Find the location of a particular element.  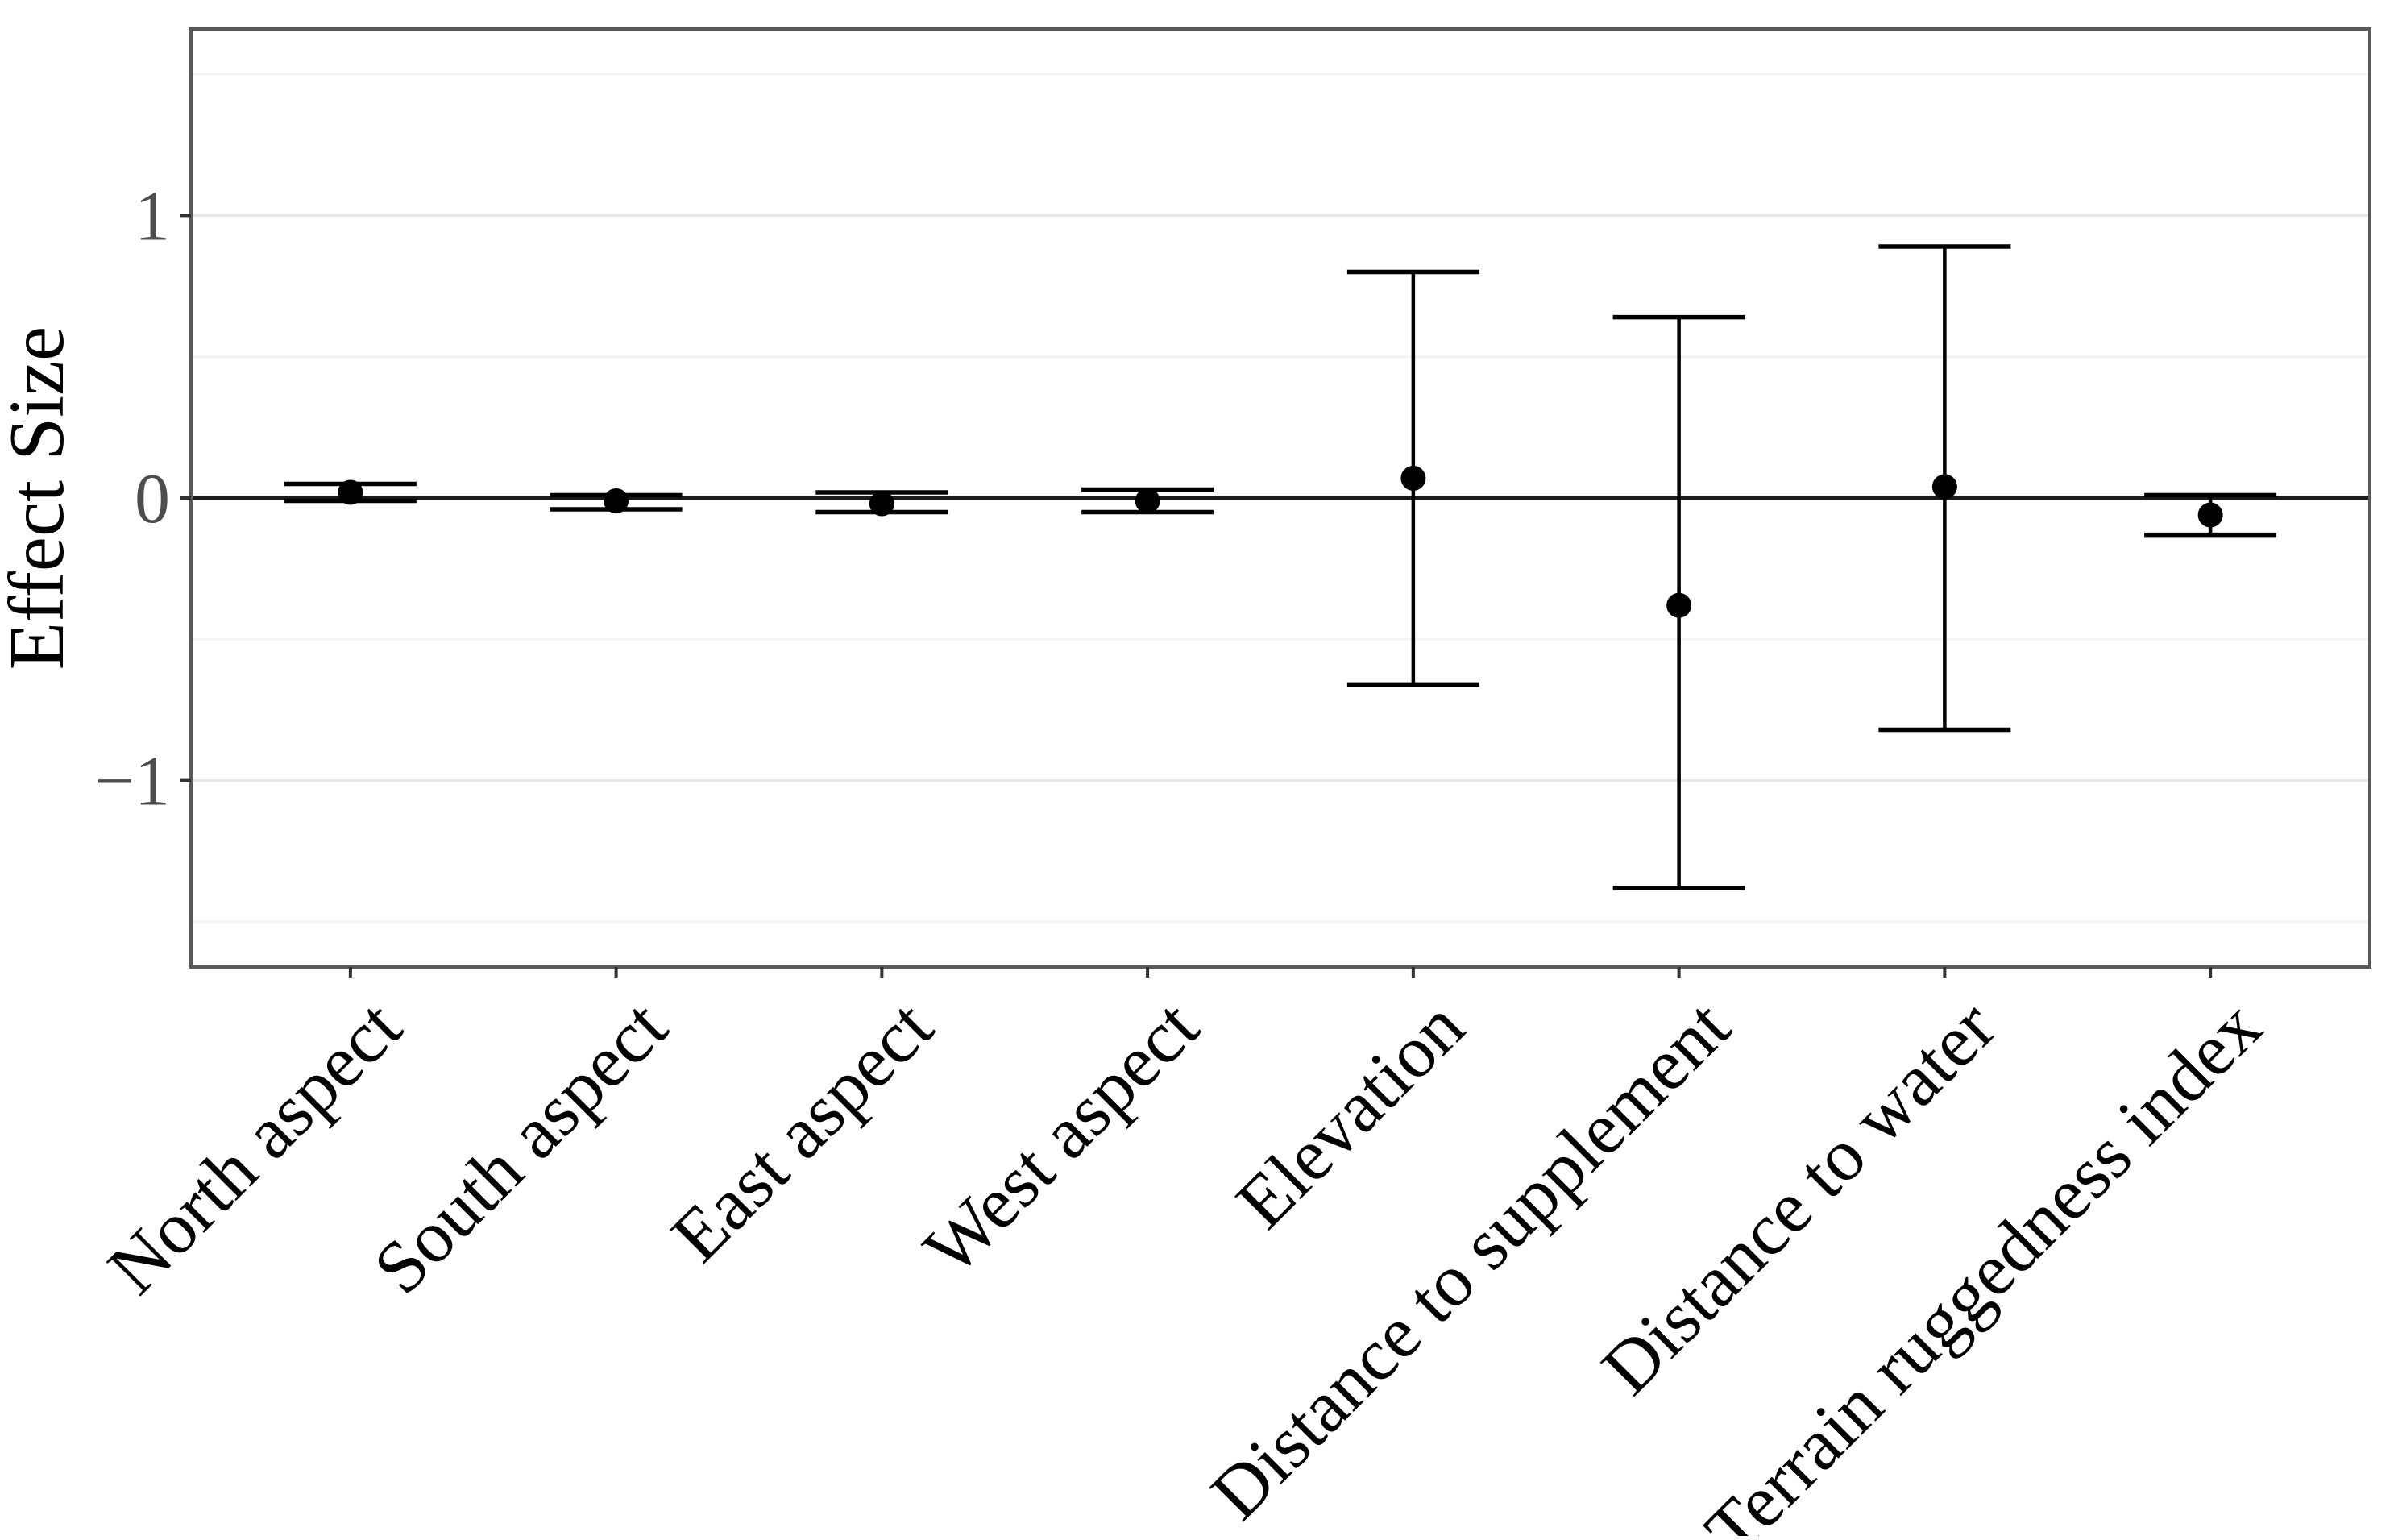

errorbar-group-terrain-ruggedness-index is located at coordinates (2210, 515).